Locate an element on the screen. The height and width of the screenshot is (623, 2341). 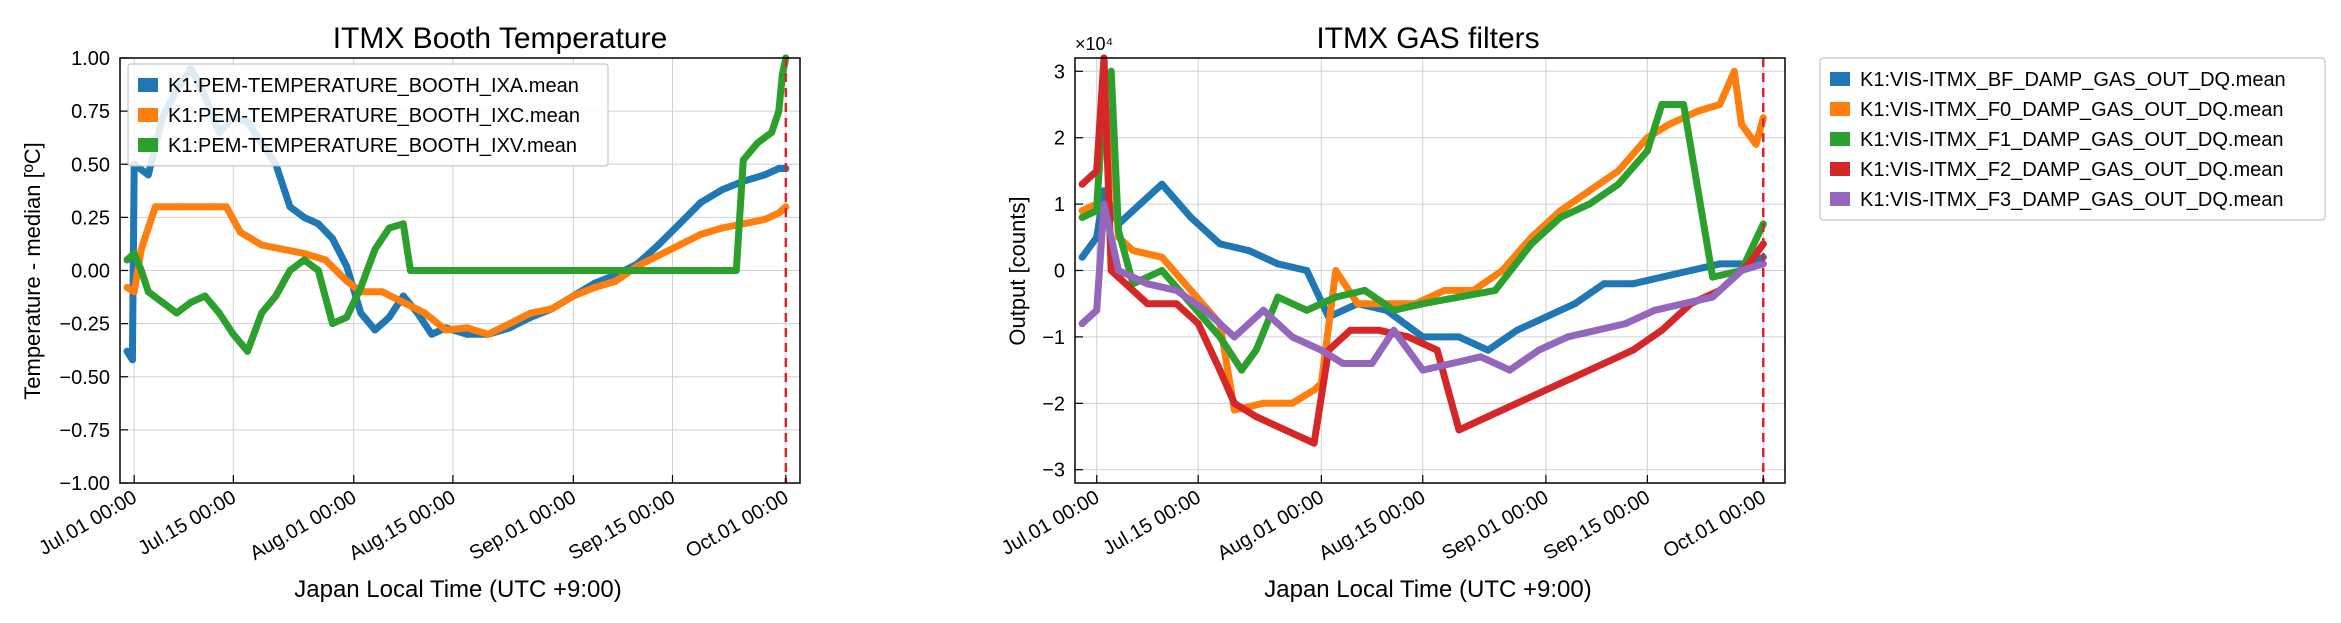
chart-title: ITMX GAS filters is located at coordinates (1427, 38).